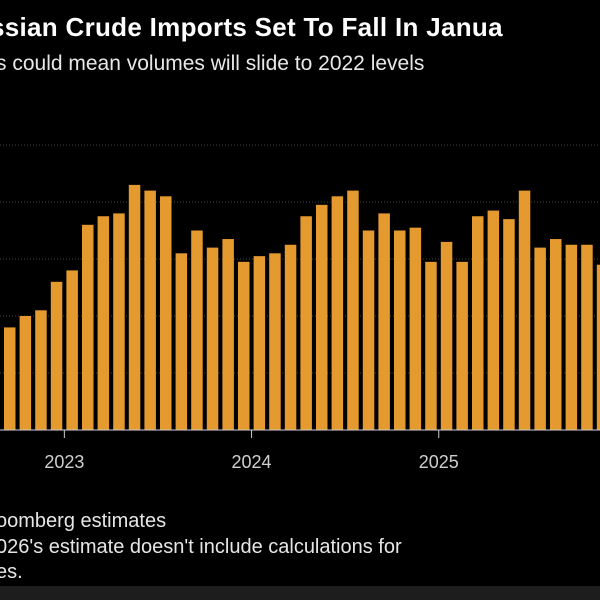 This screenshot has width=600, height=600. What do you see at coordinates (11, 572) in the screenshot?
I see `footnote-note-continued: es.` at bounding box center [11, 572].